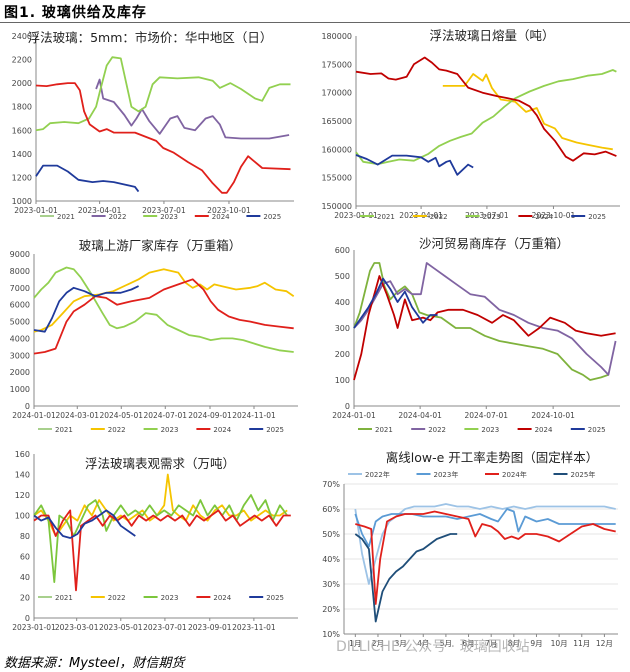 This screenshot has height=672, width=630. Describe the element at coordinates (342, 250) in the screenshot. I see `y-tick-label: 600` at that location.